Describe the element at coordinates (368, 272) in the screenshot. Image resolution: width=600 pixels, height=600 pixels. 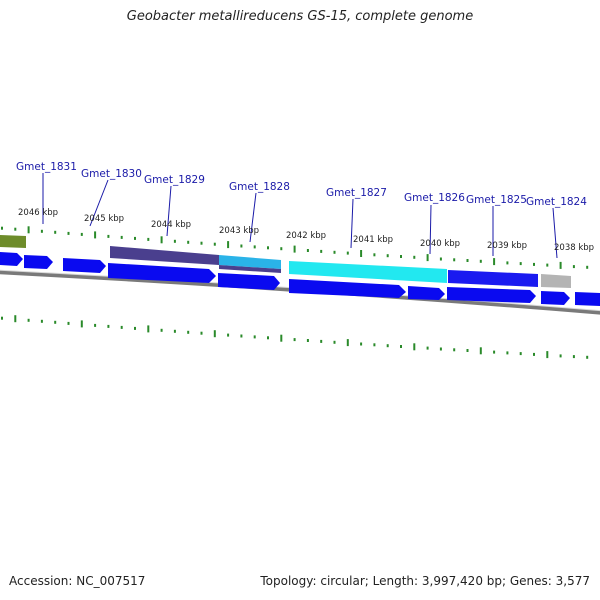
I see `feature-cyan` at that location.